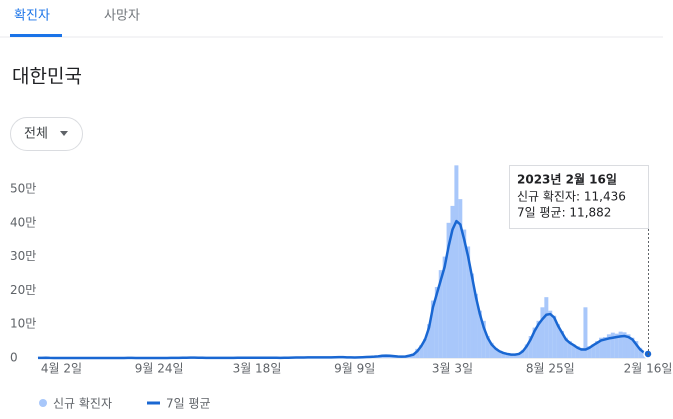  I want to click on x-tick-label: 4월 2일, so click(61, 369).